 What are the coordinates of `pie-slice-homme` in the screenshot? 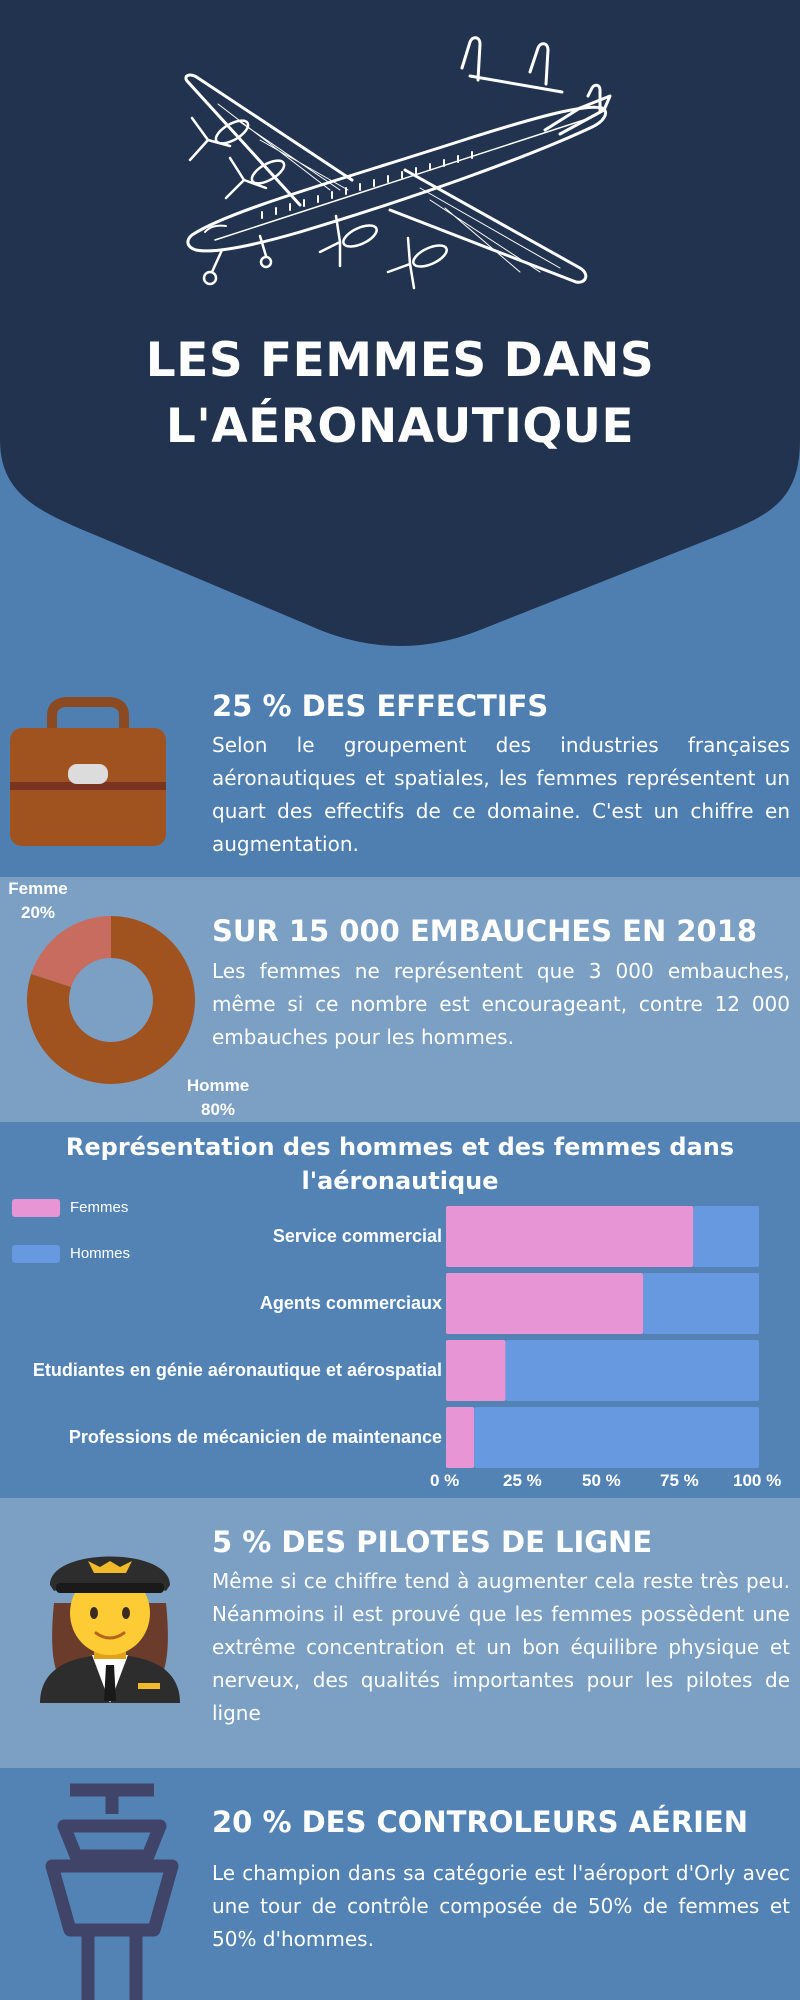 It's located at (110, 1000).